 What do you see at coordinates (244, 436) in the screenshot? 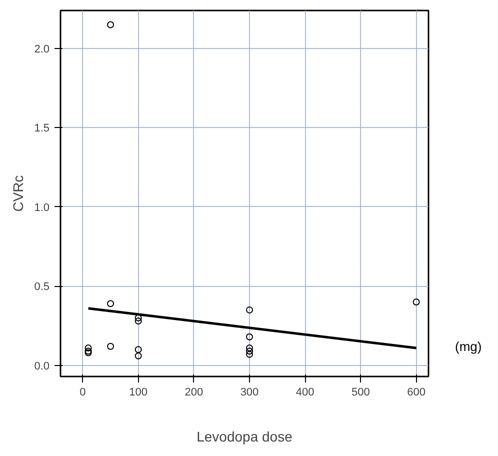
I see `x-axis-title: Levodopa dose` at bounding box center [244, 436].